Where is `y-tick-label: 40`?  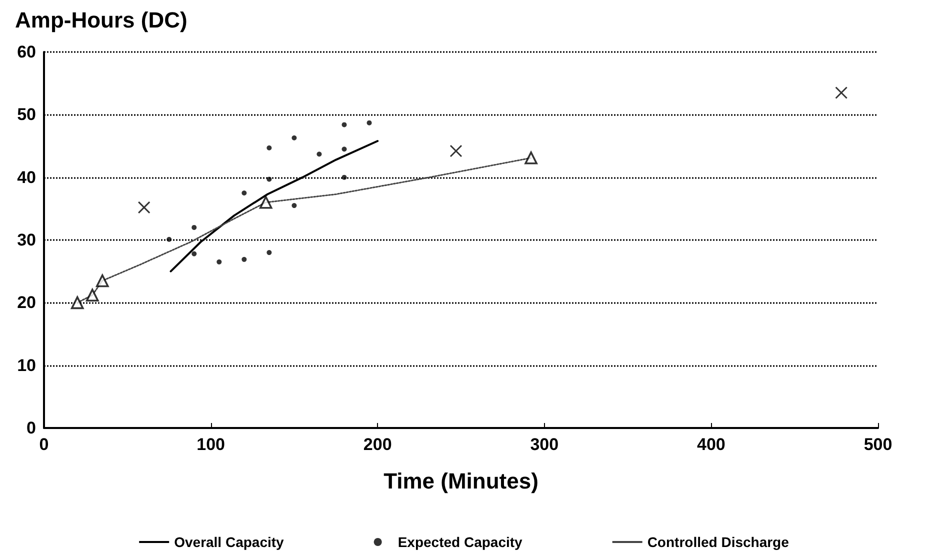 y-tick-label: 40 is located at coordinates (26, 177).